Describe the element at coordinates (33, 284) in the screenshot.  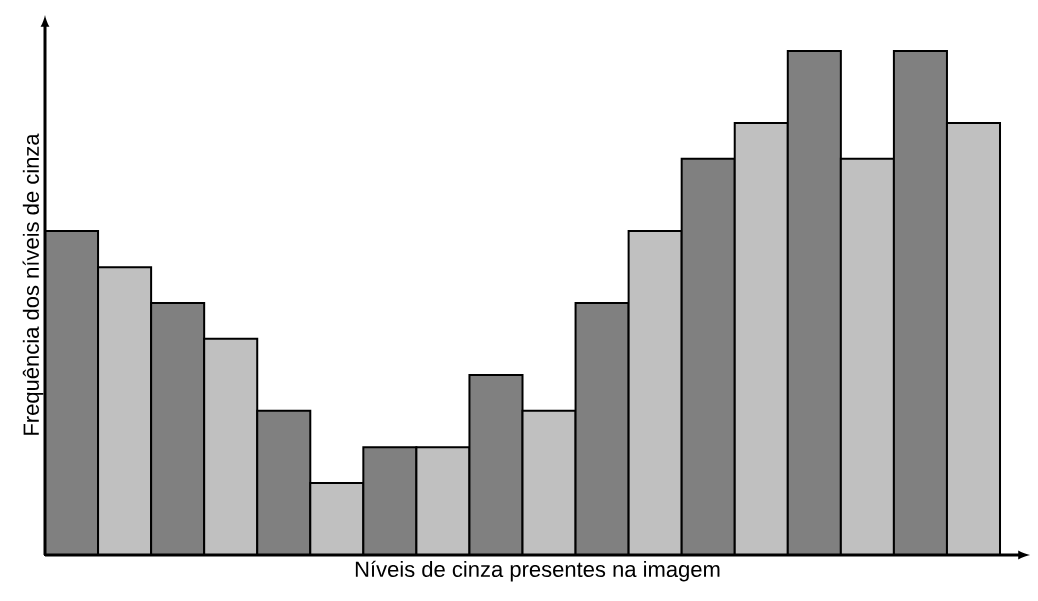
I see `y-axis-title: Frequência dos níveis de cinza` at that location.